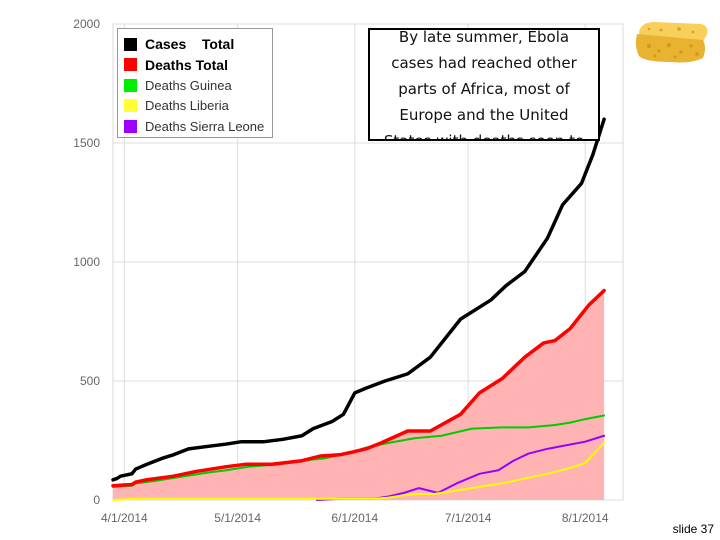 Image resolution: width=720 pixels, height=540 pixels. Describe the element at coordinates (130, 106) in the screenshot. I see `legend-swatch-deaths-liberia` at that location.